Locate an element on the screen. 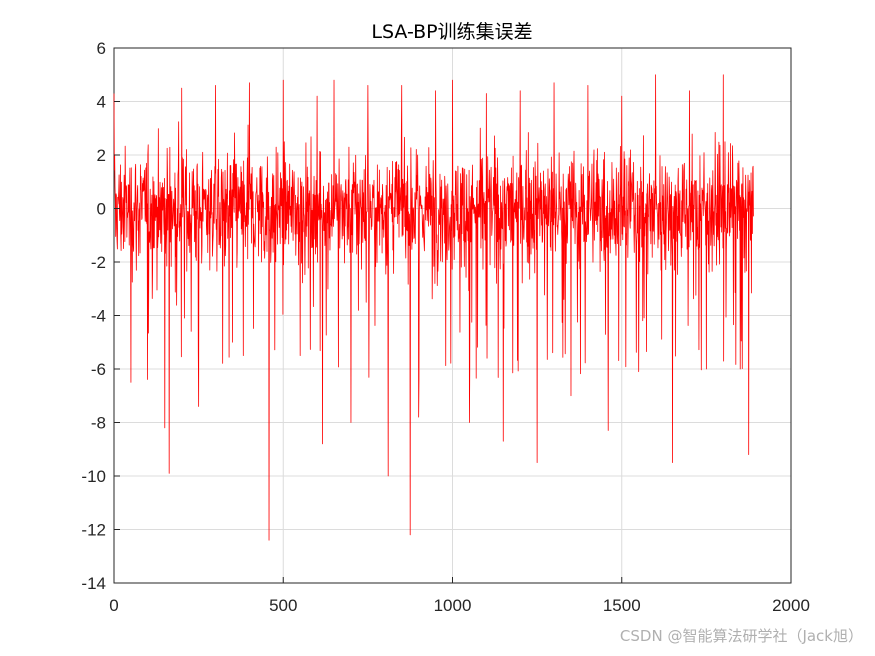  y-tick-label: -4 is located at coordinates (98, 316).